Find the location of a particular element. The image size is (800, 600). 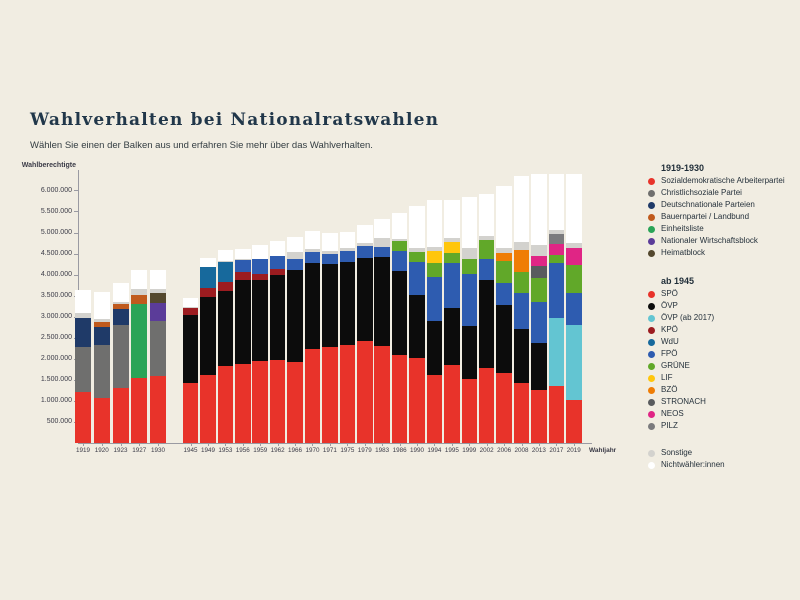

x-tick-label-1979: 1979 is located at coordinates (364, 450).